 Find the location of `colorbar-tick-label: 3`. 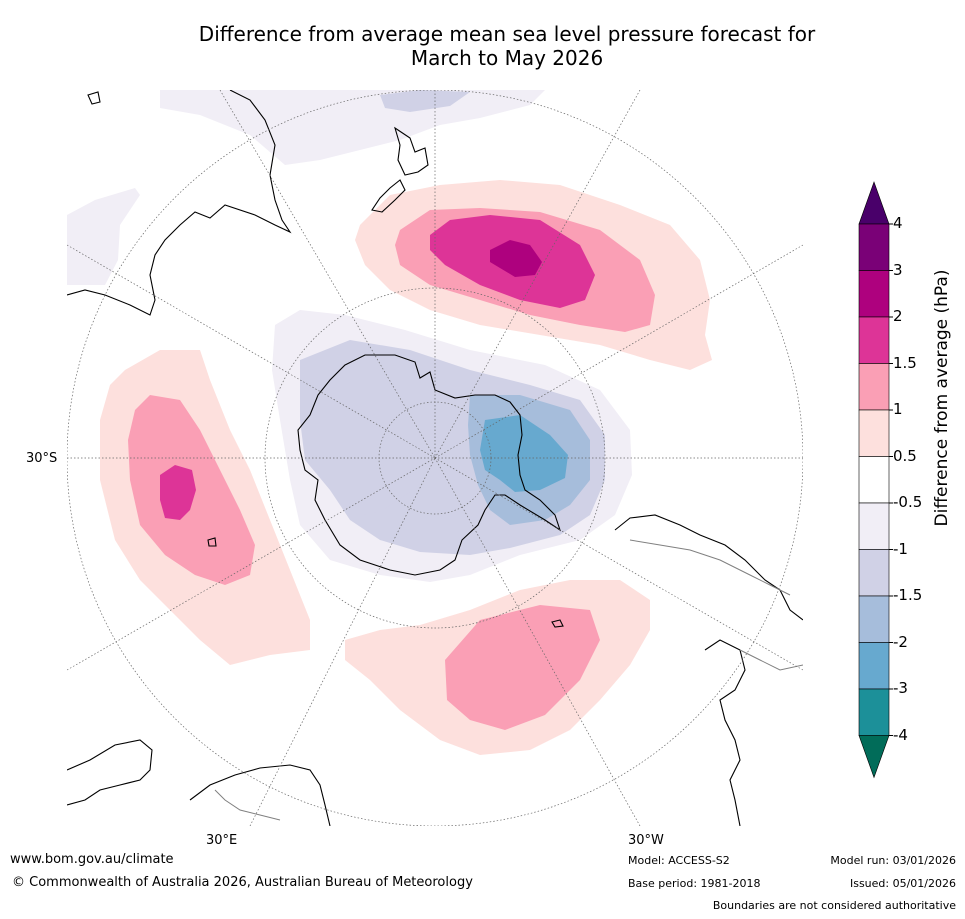

colorbar-tick-label: 3 is located at coordinates (898, 269).